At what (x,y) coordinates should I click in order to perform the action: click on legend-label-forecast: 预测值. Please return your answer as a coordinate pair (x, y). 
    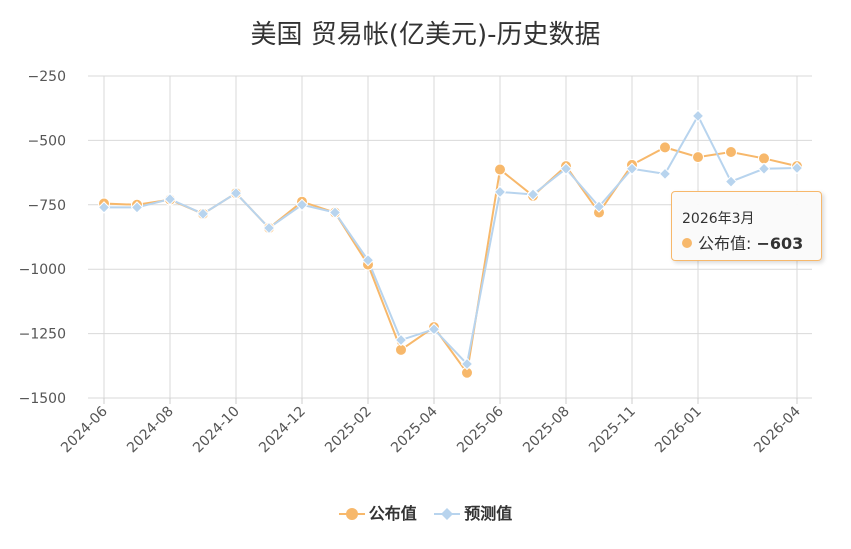
    Looking at the image, I should click on (488, 513).